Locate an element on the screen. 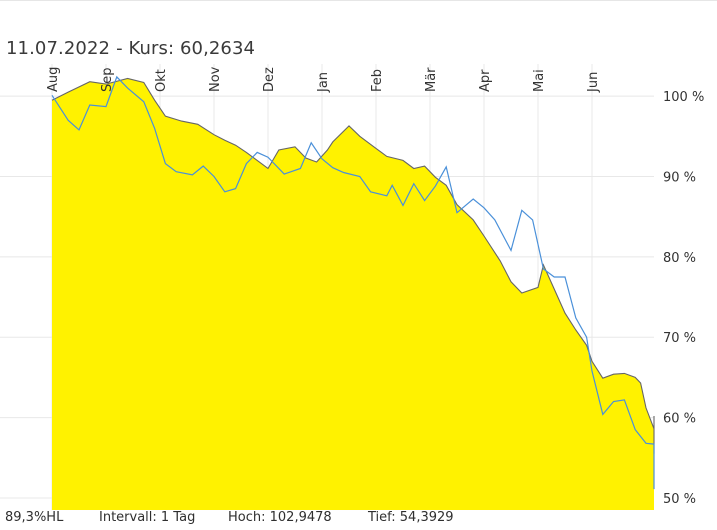  x-tick-label: Aug is located at coordinates (53, 79).